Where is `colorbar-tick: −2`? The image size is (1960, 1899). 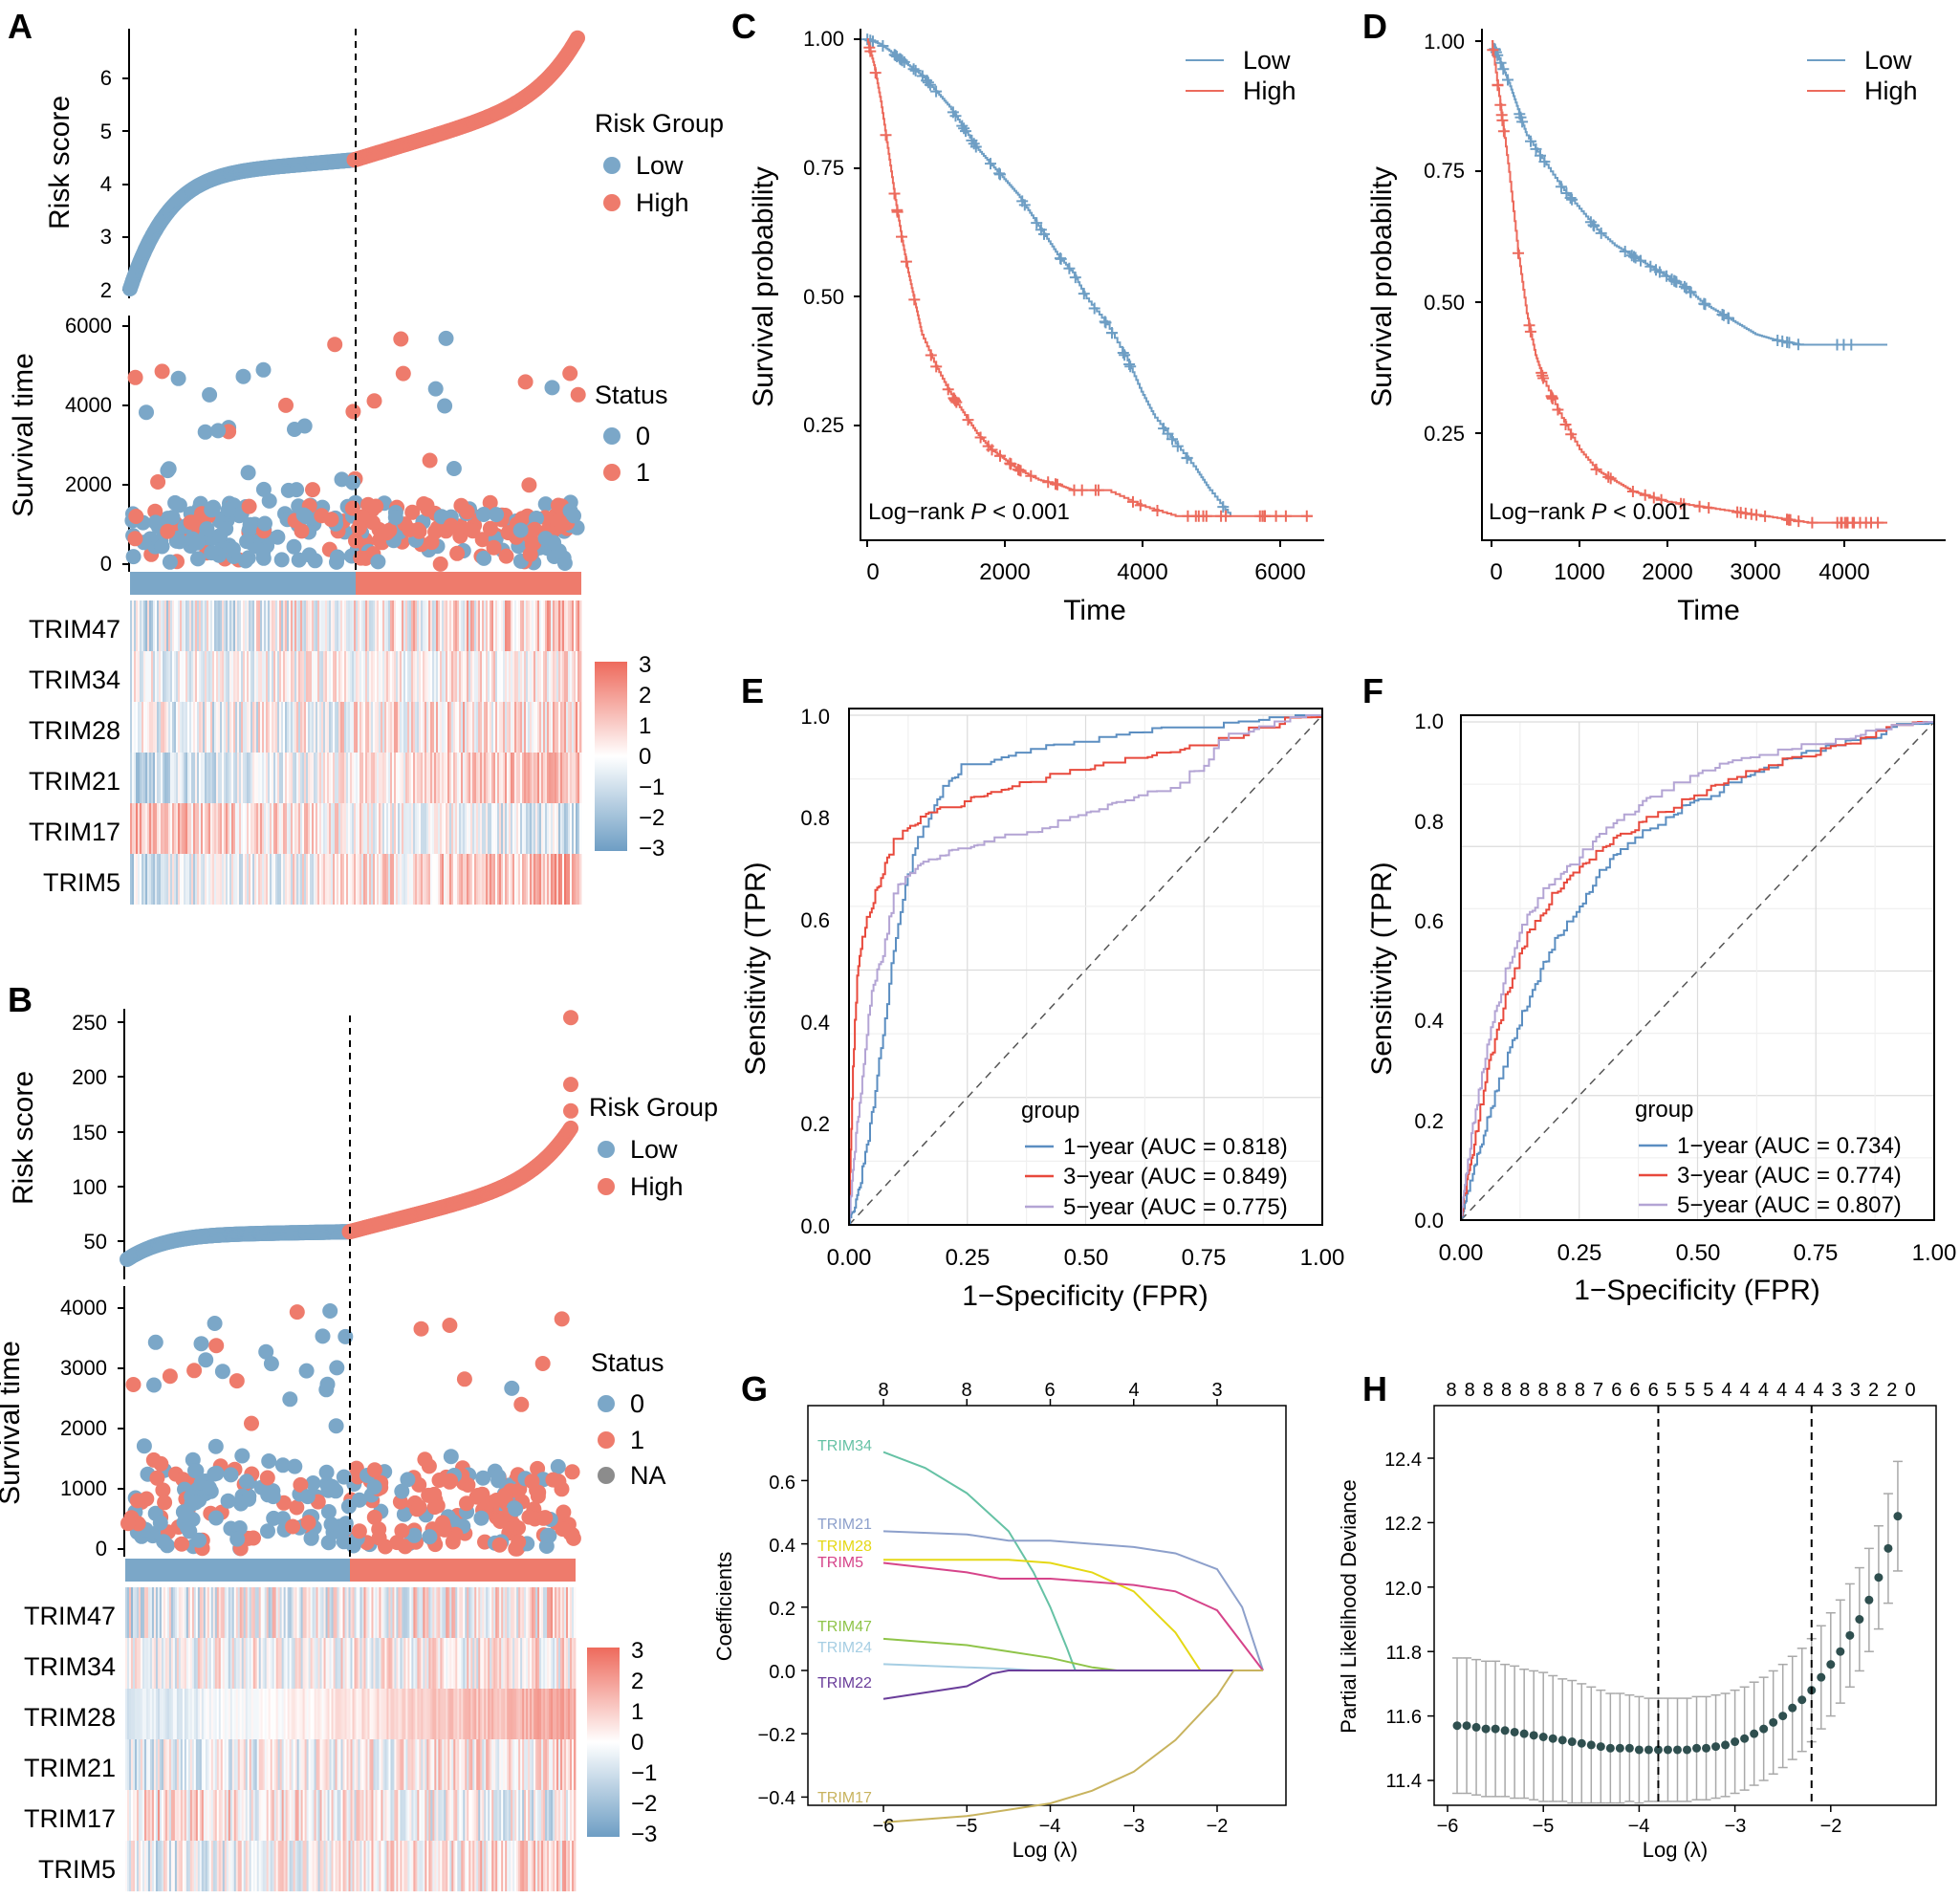 colorbar-tick: −2 is located at coordinates (651, 818).